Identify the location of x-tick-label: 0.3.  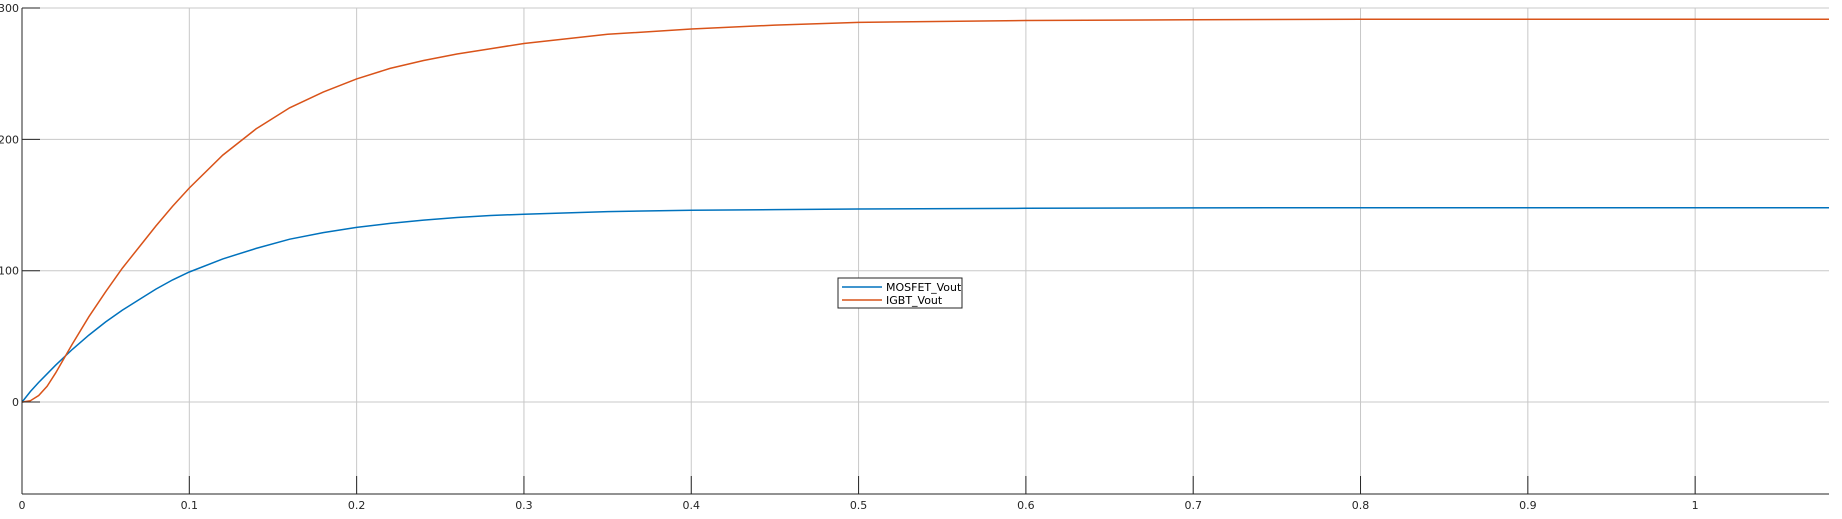
(524, 505).